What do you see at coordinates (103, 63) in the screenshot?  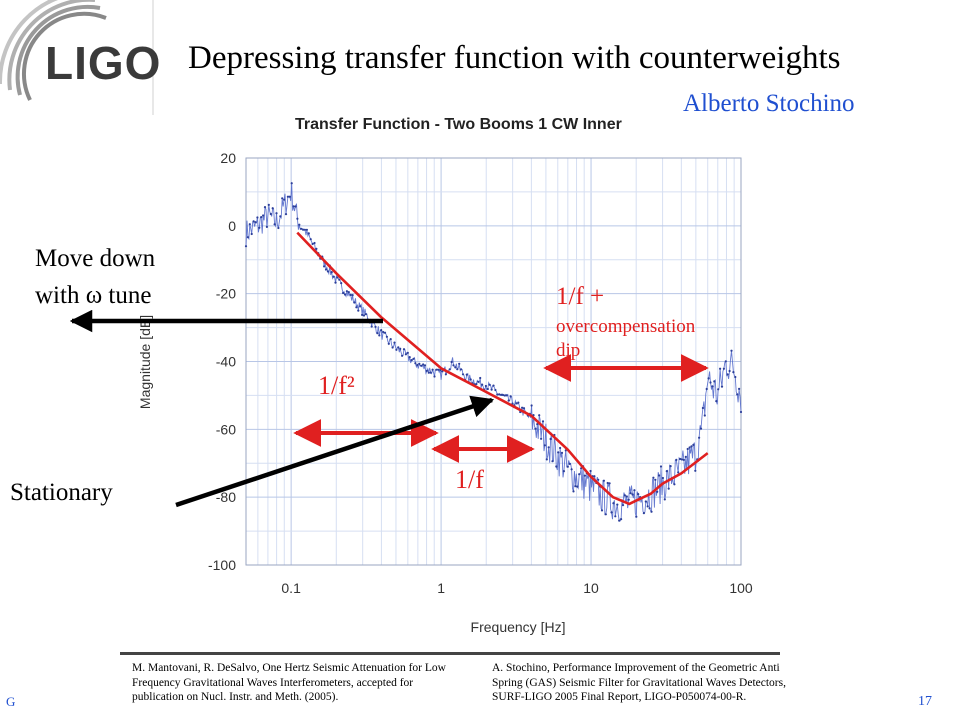 I see `logo-text: LIGO` at bounding box center [103, 63].